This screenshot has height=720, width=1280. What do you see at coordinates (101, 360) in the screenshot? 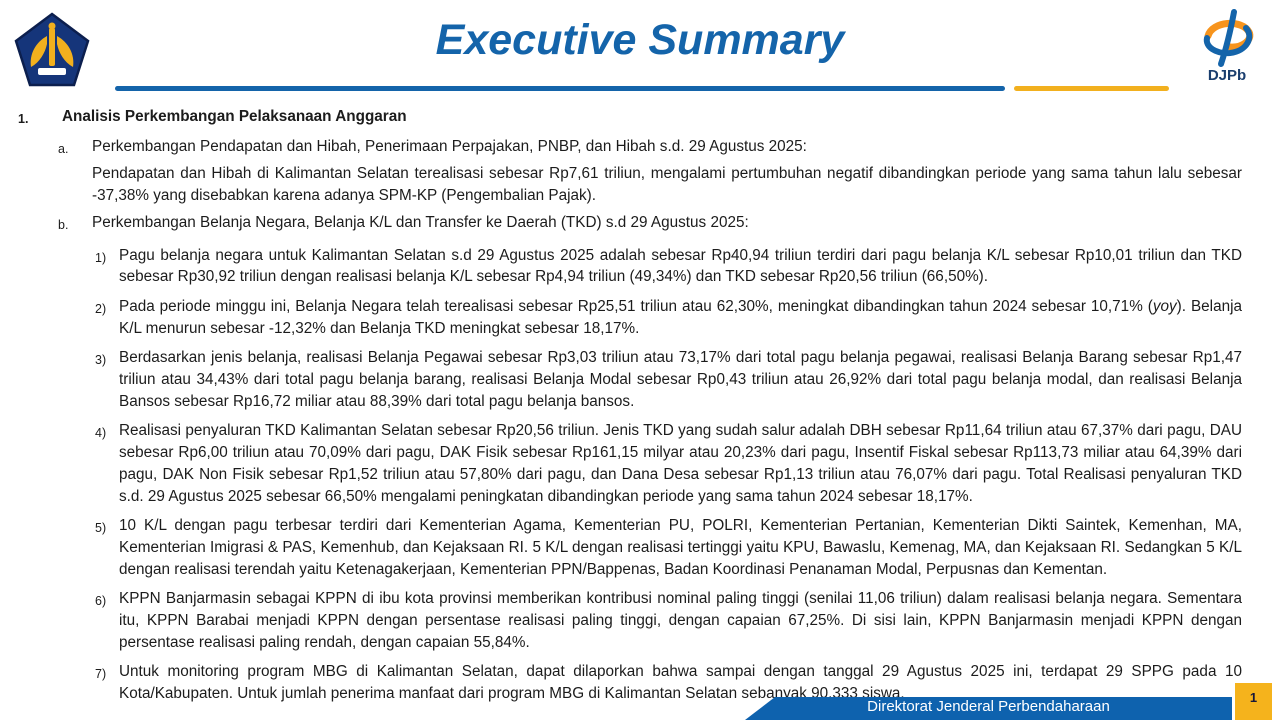
I see `numbered-item-label: 3)` at bounding box center [101, 360].